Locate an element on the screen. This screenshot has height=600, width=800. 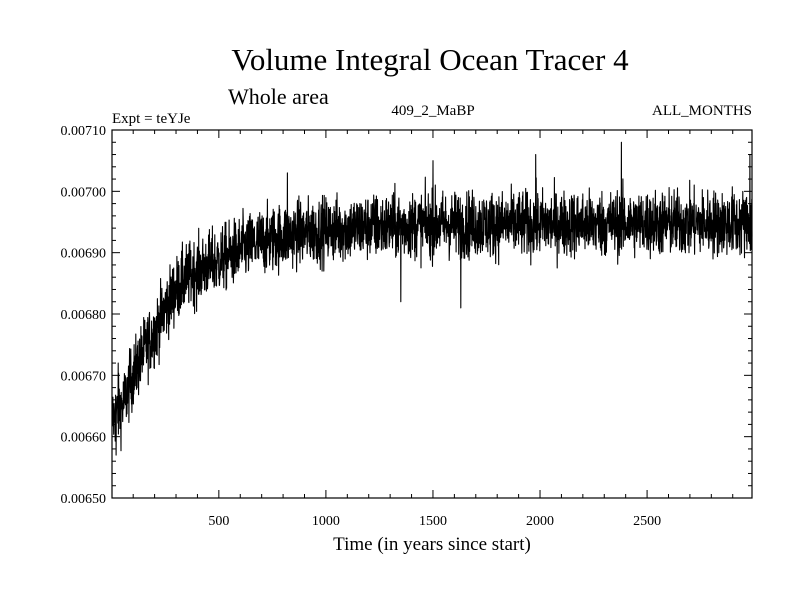
y-tick-label: 0.00660 is located at coordinates (84, 438).